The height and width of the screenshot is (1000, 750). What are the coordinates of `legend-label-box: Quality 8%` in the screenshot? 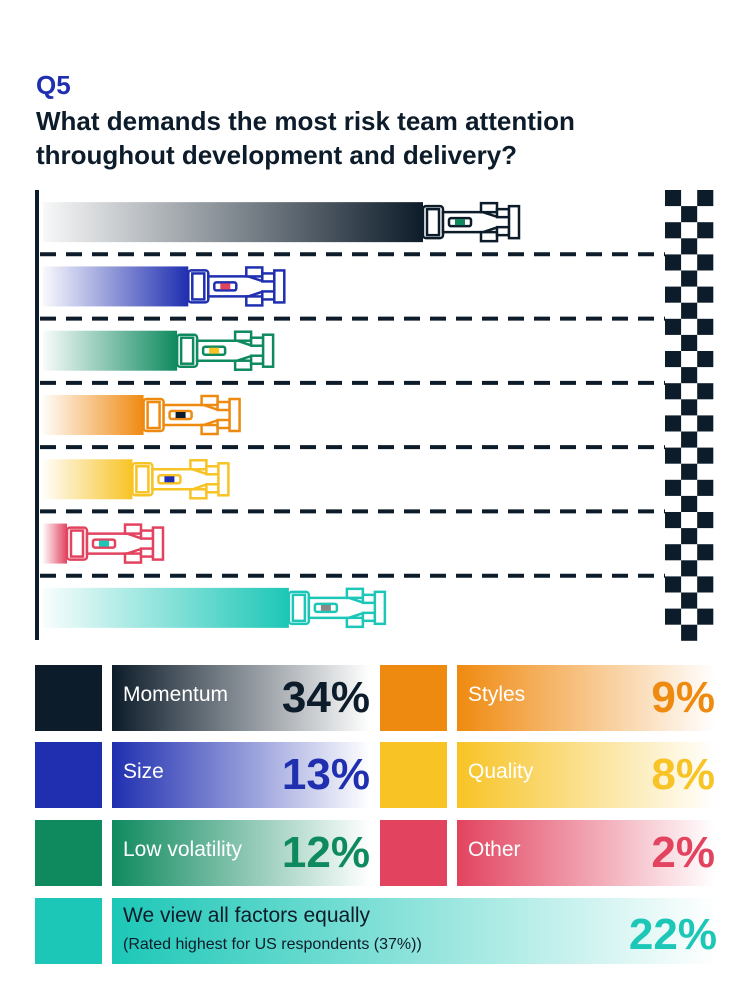 It's located at (586, 775).